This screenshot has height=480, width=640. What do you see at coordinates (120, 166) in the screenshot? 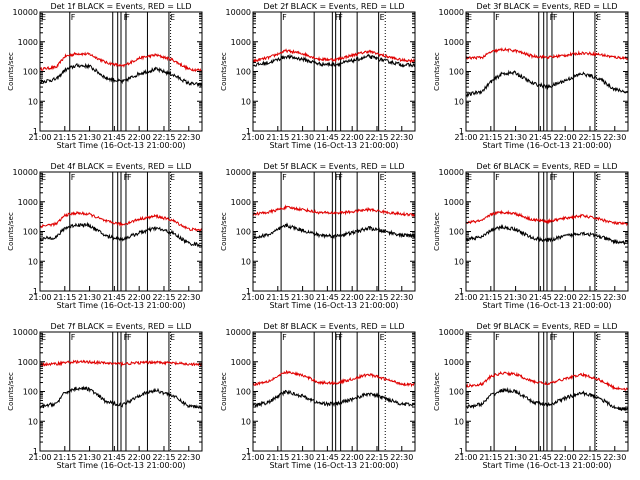
I see `panel-title: Det 4f BLACK = Events, RED = LLD` at bounding box center [120, 166].